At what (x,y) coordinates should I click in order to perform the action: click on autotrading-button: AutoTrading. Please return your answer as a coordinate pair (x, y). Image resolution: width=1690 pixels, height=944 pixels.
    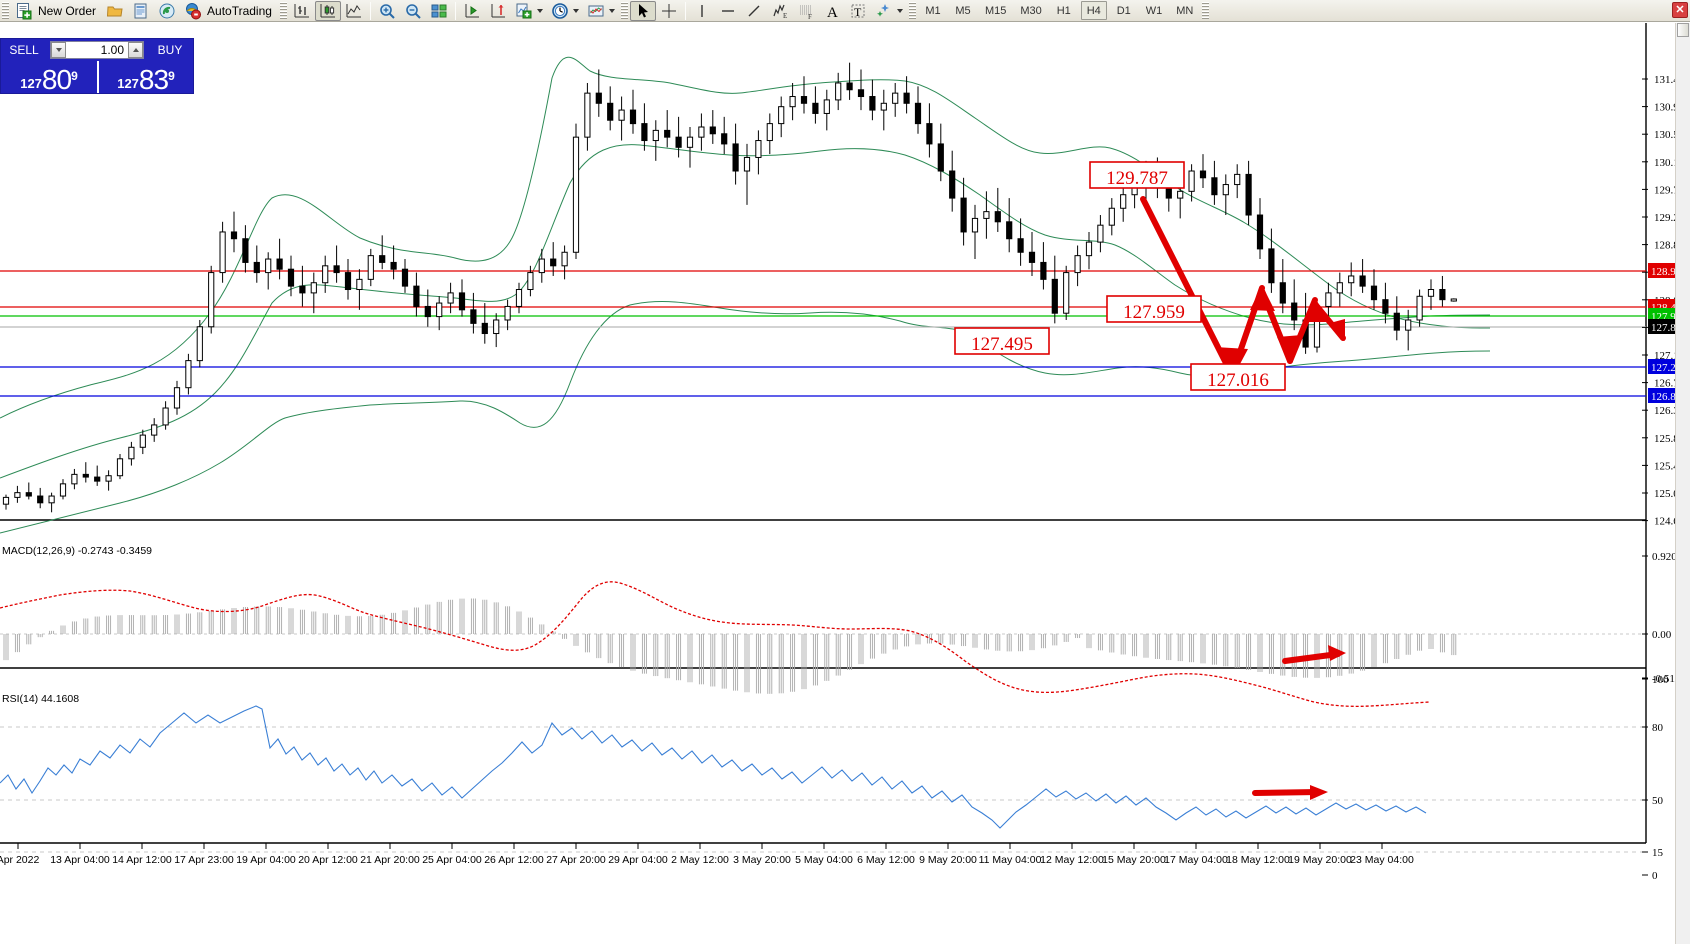
    Looking at the image, I should click on (229, 11).